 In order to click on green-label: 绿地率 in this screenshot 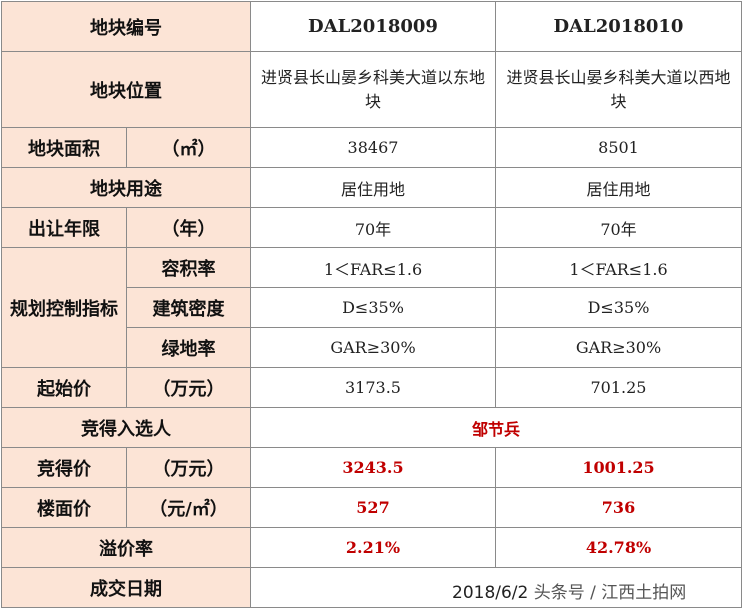, I will do `click(188, 347)`.